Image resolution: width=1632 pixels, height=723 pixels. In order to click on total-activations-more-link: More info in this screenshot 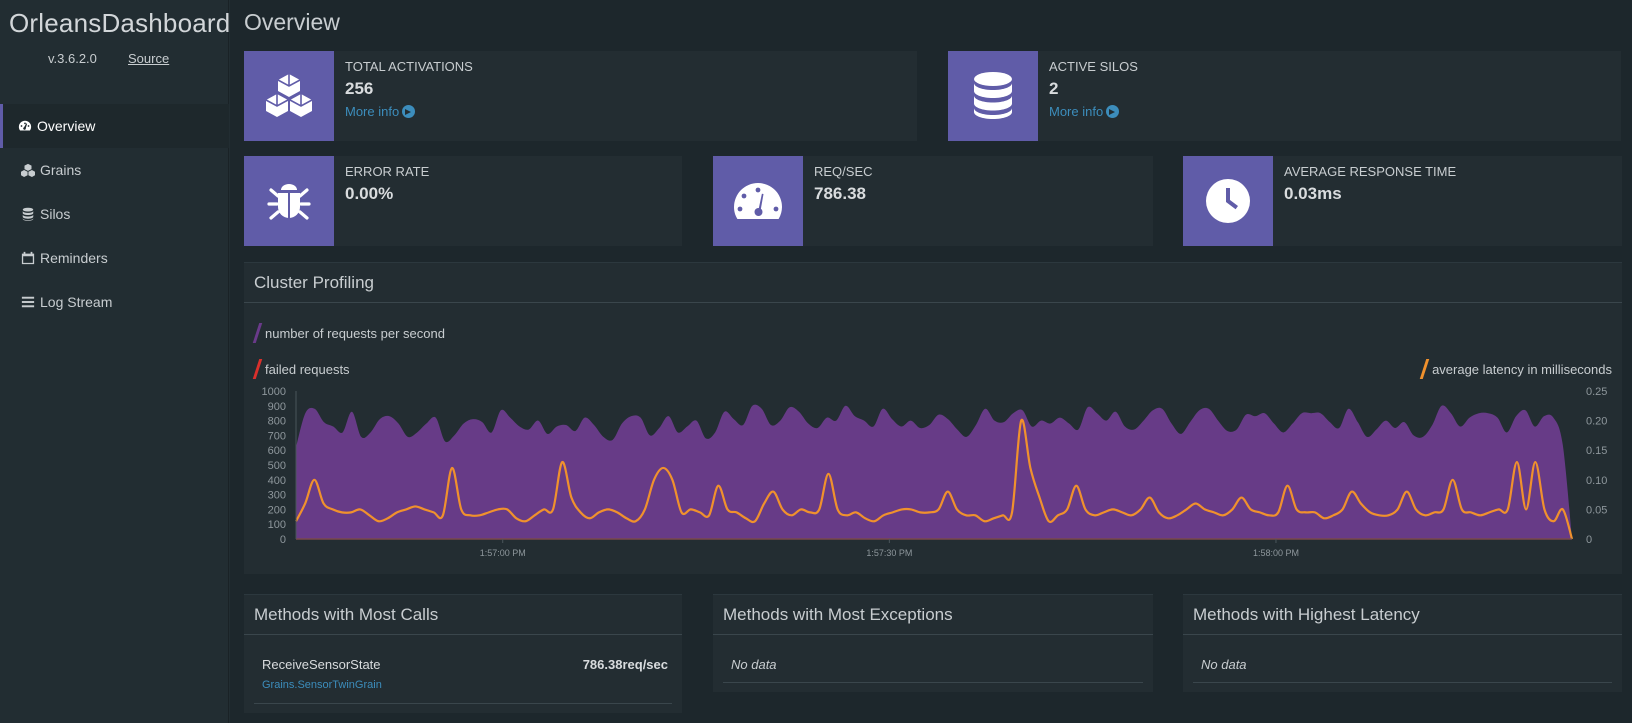, I will do `click(380, 111)`.